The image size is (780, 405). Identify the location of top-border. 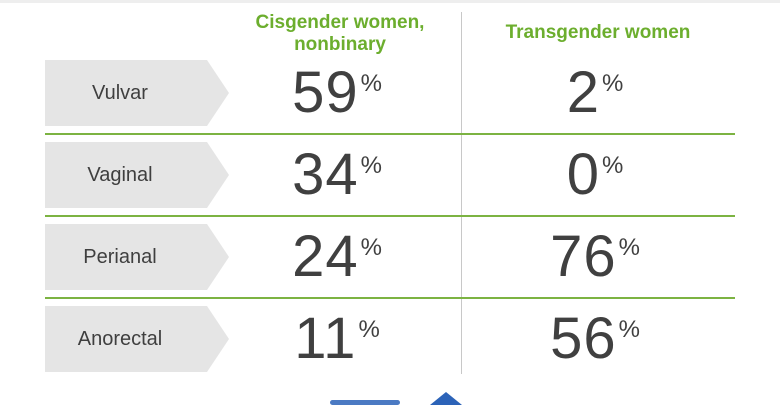
(390, 1).